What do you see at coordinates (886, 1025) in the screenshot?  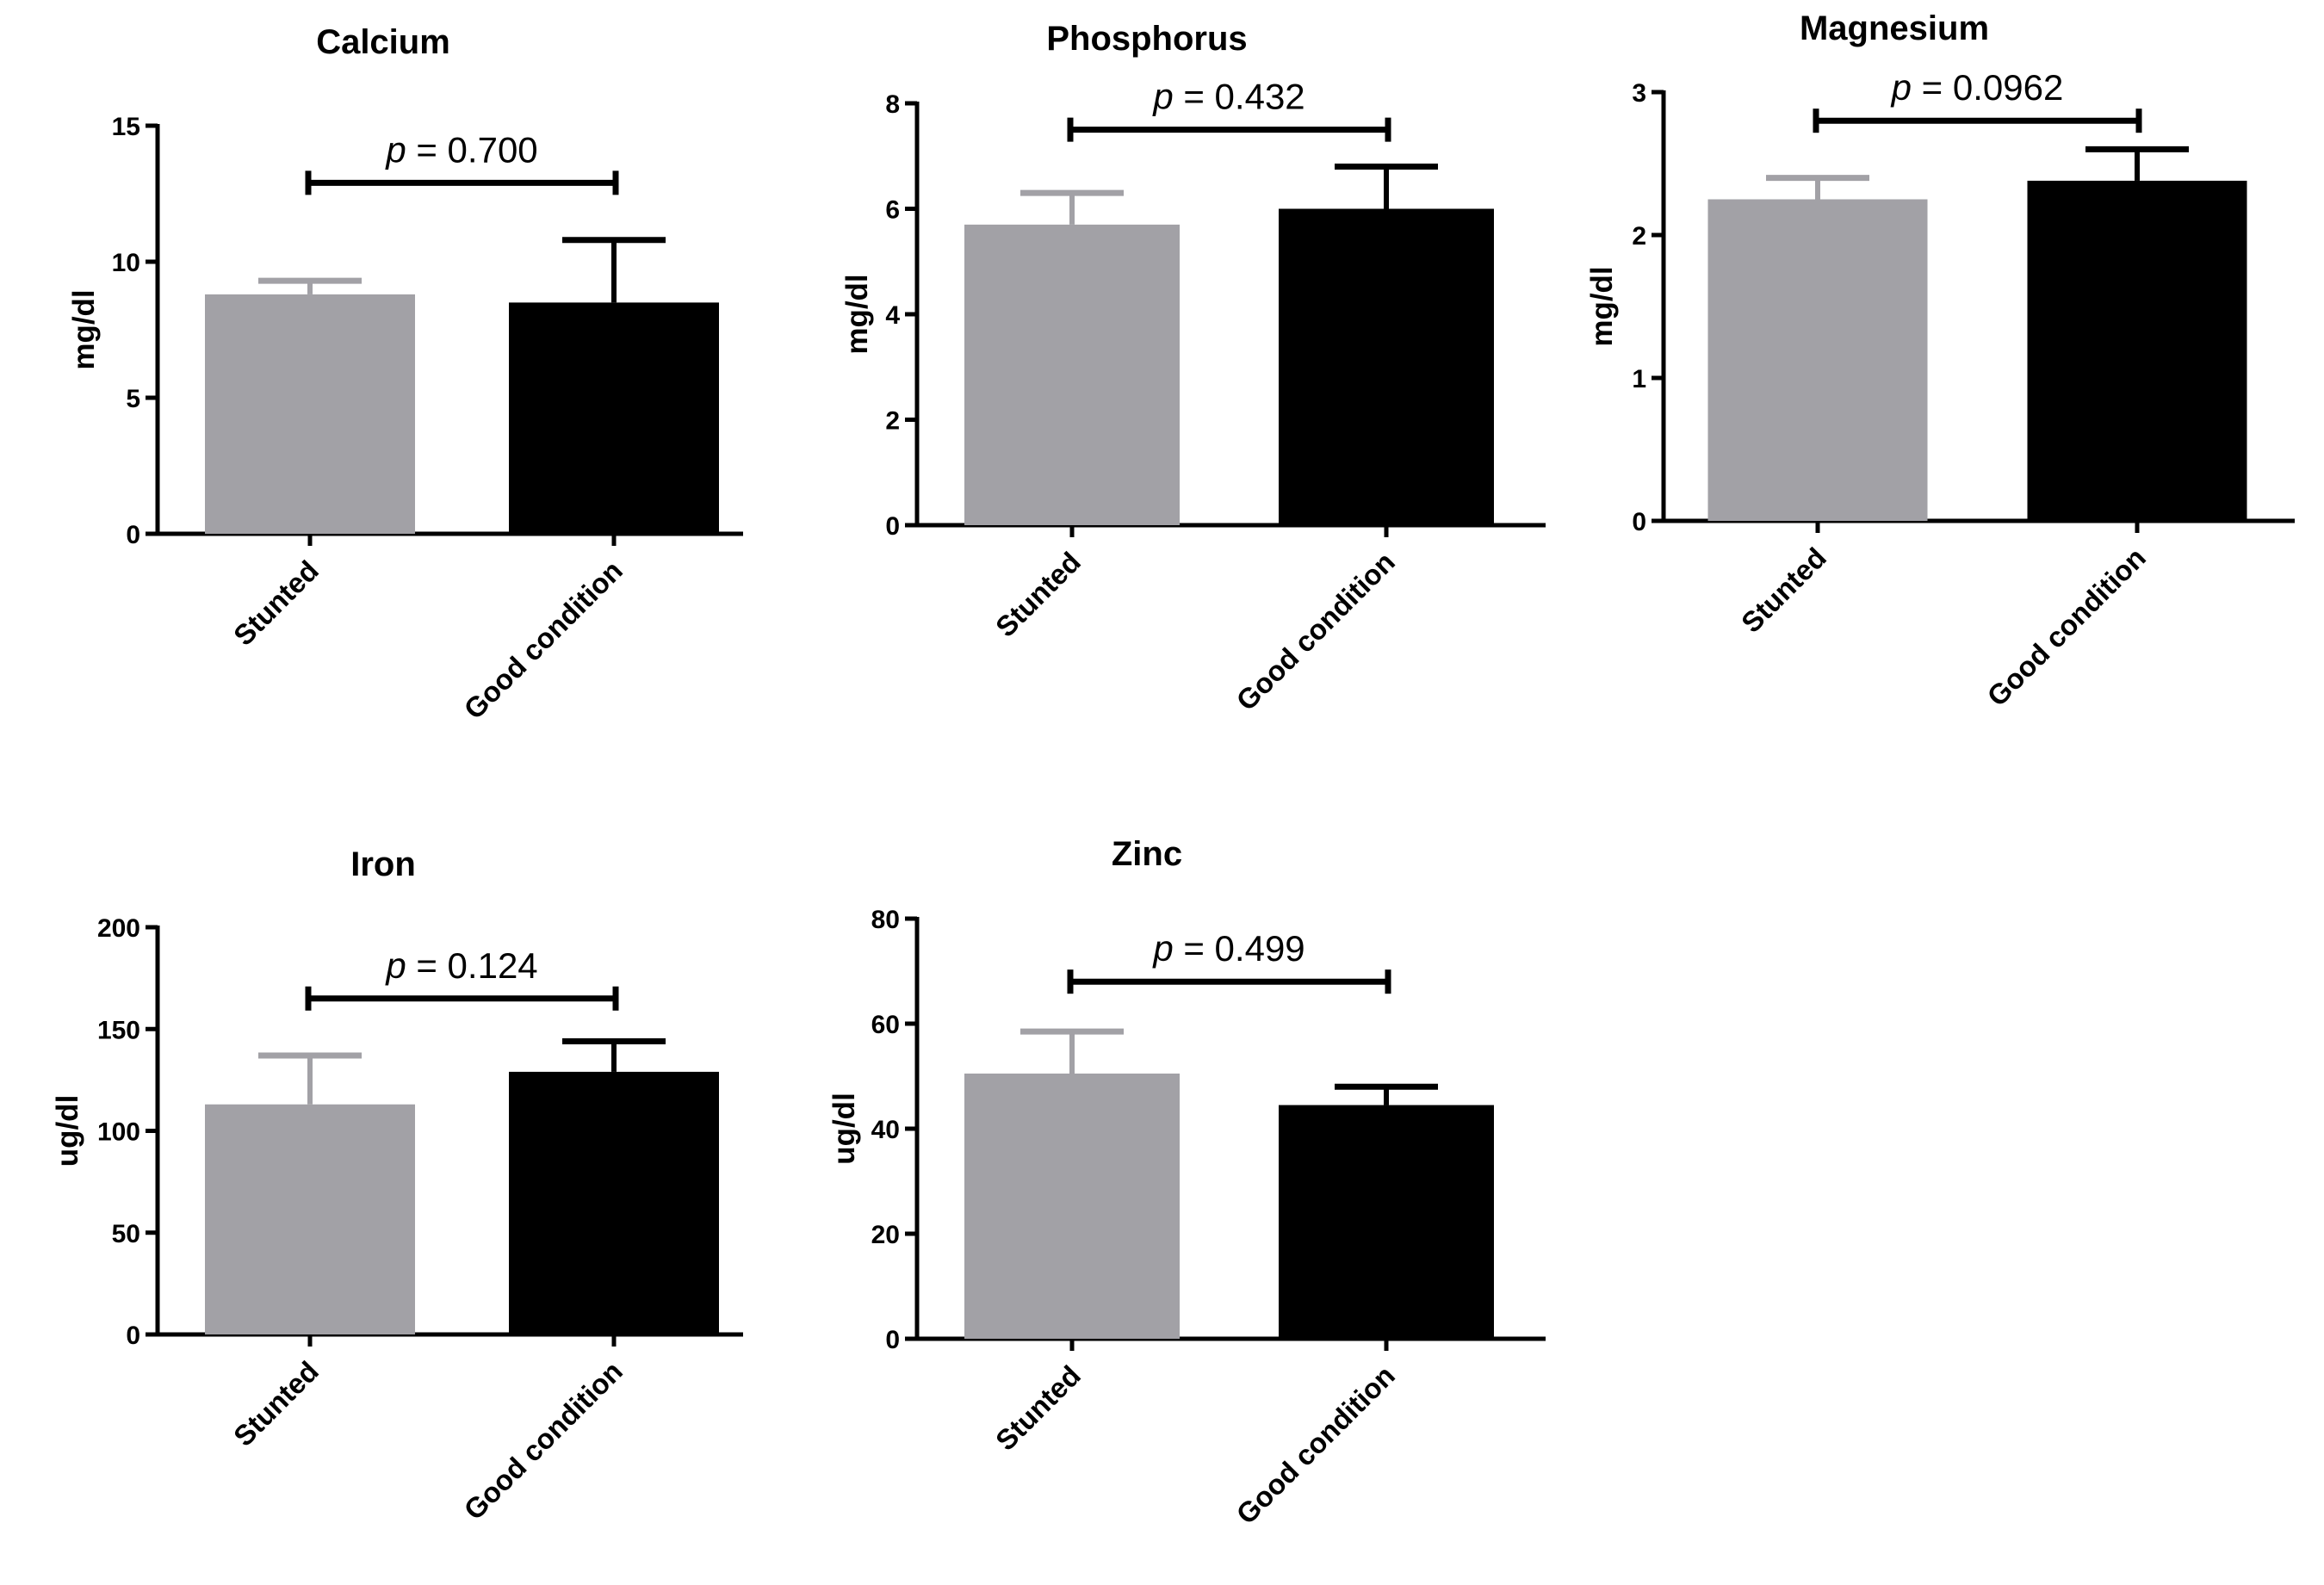 I see `y-tick-label: 60` at bounding box center [886, 1025].